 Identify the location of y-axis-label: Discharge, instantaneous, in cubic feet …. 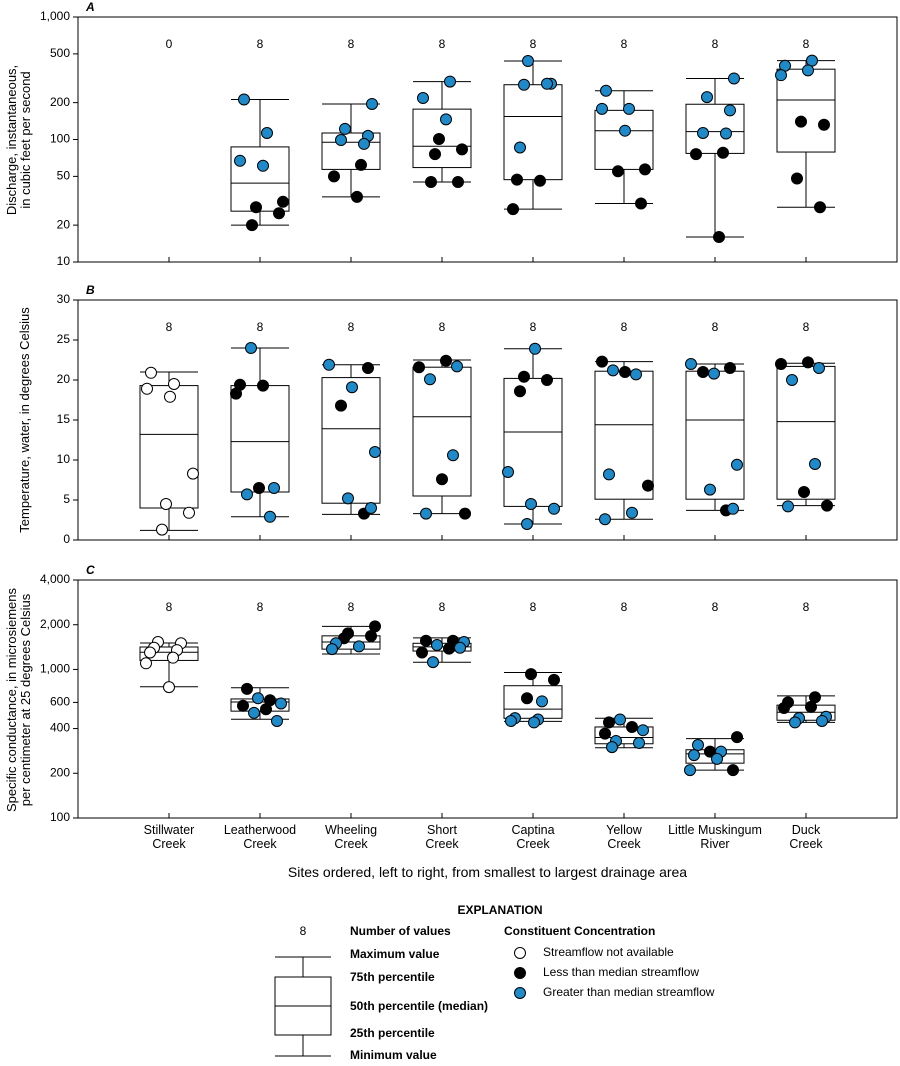
(18, 140).